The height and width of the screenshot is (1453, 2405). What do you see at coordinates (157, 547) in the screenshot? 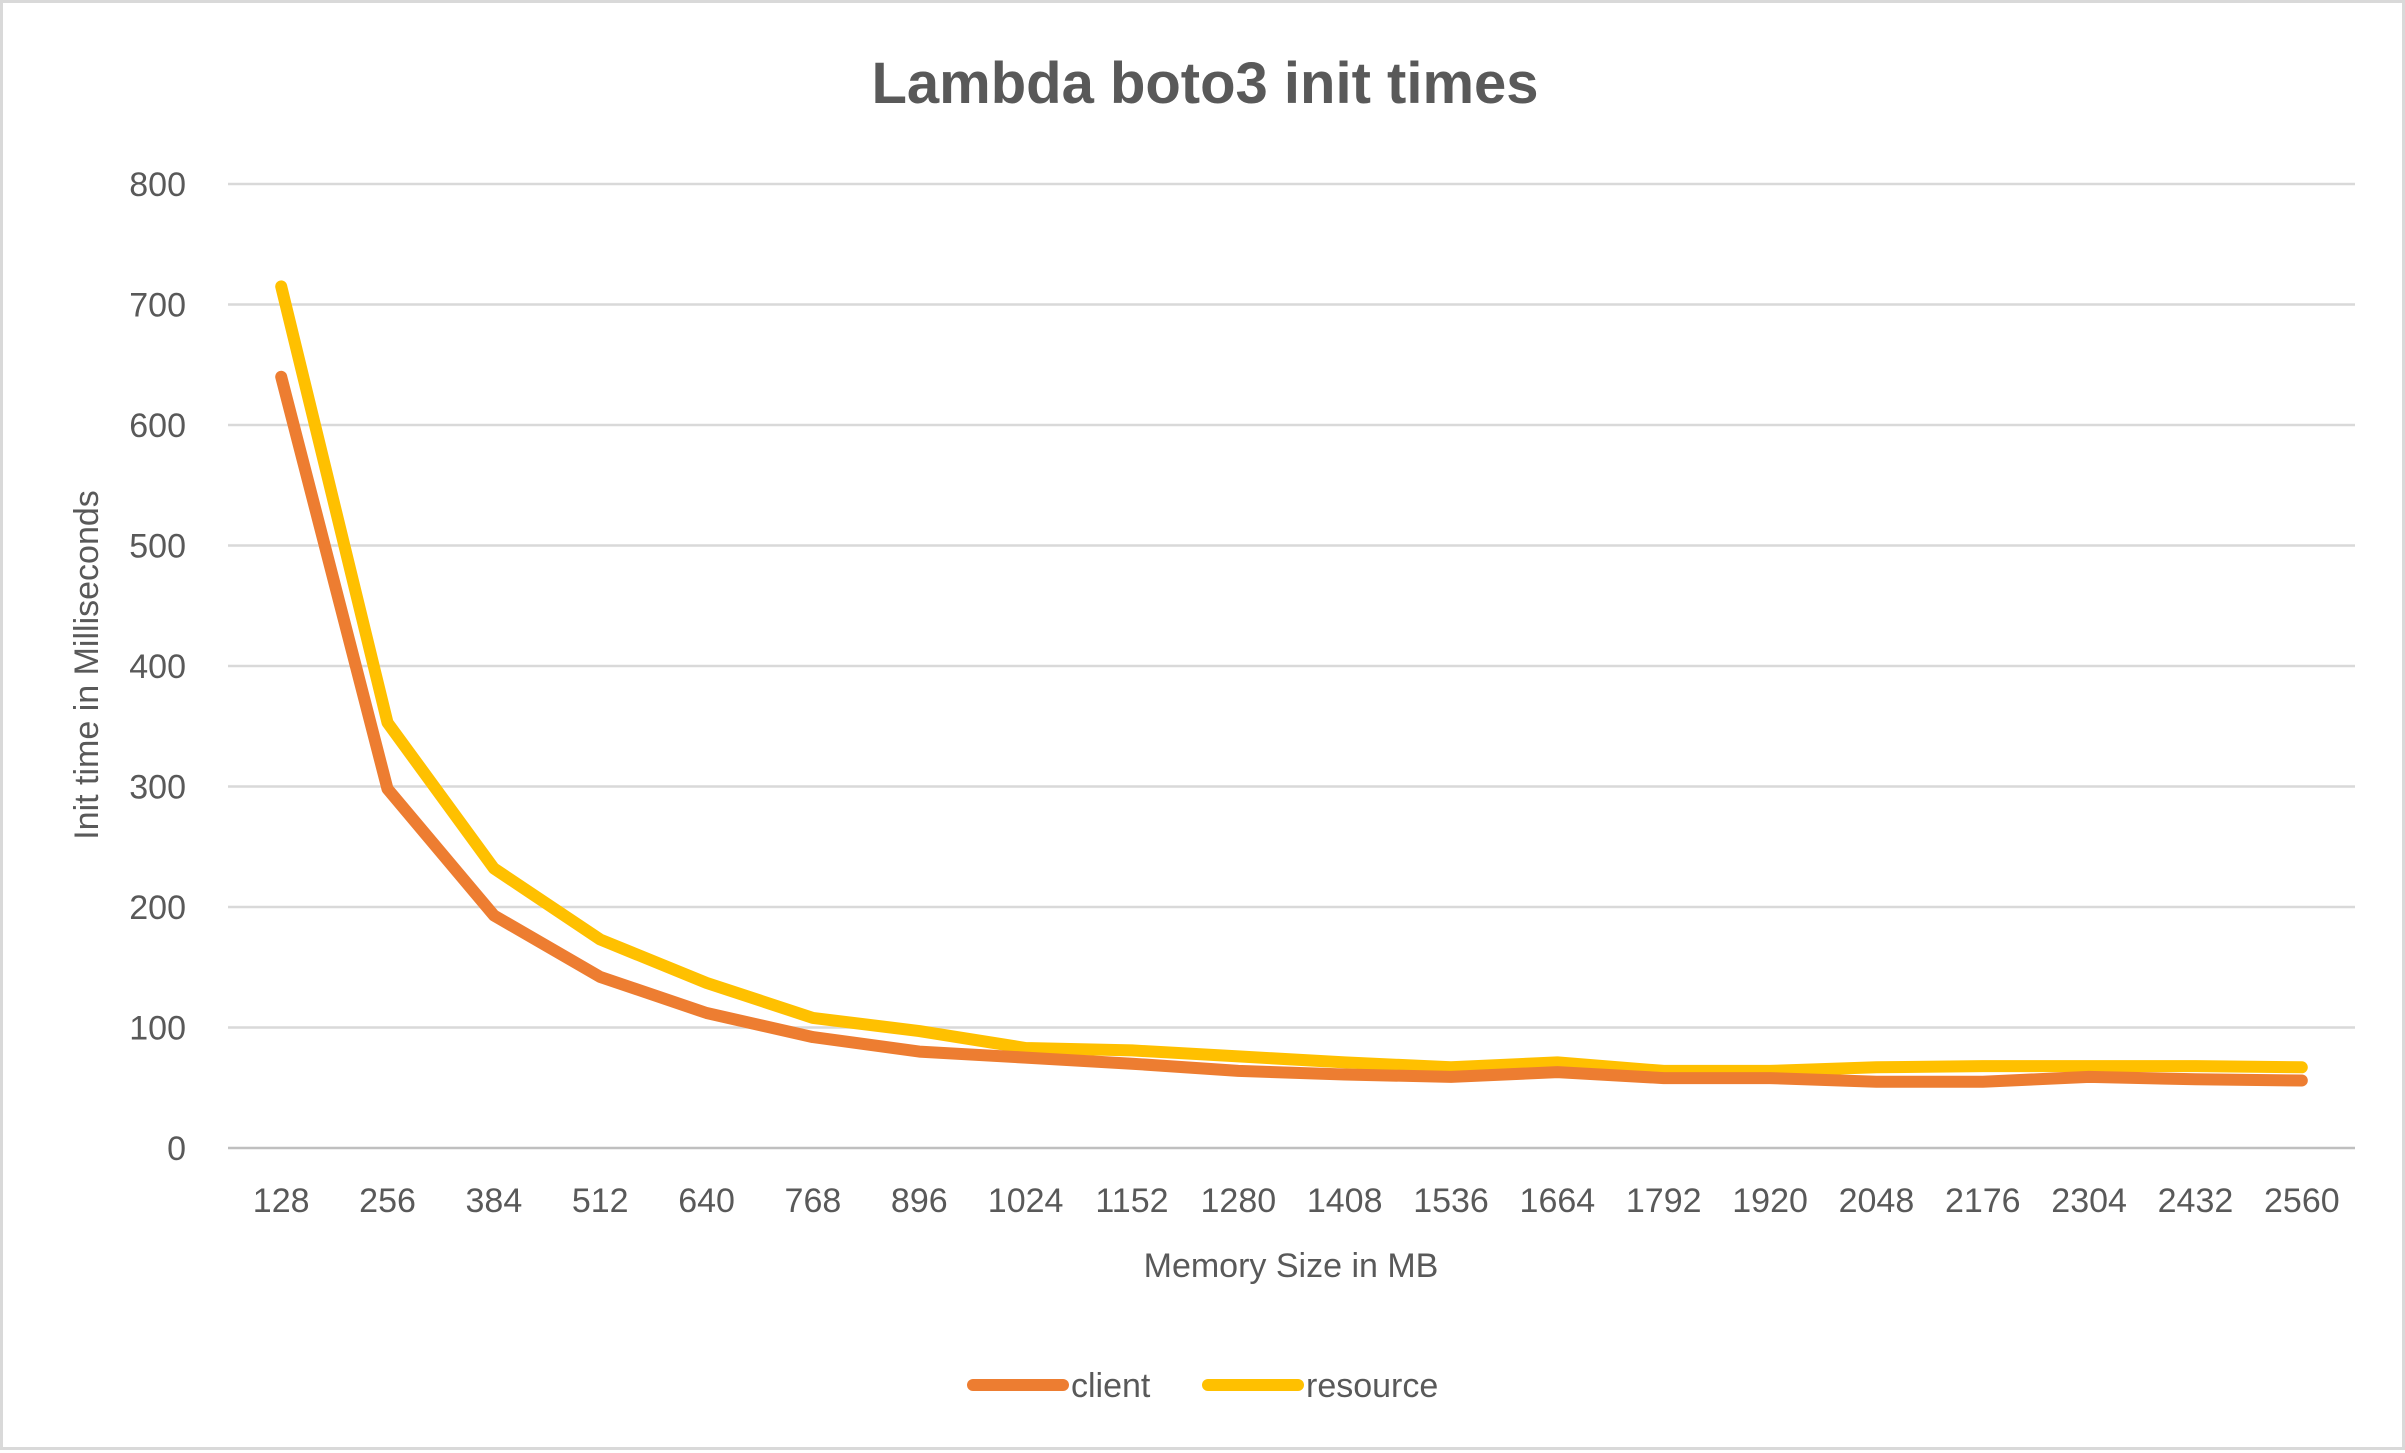
I see `y-tick-label: 500` at bounding box center [157, 547].